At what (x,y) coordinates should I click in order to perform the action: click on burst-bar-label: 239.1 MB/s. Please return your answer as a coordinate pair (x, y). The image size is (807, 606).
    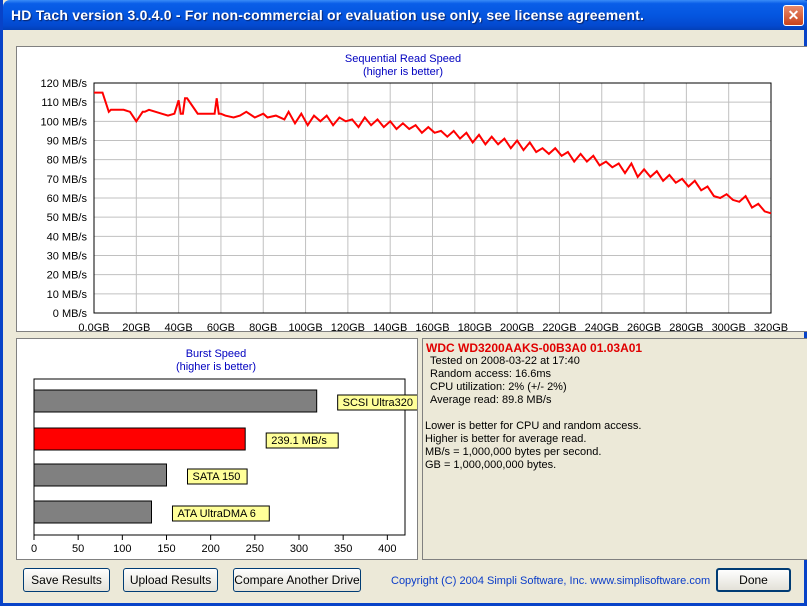
    Looking at the image, I should click on (299, 441).